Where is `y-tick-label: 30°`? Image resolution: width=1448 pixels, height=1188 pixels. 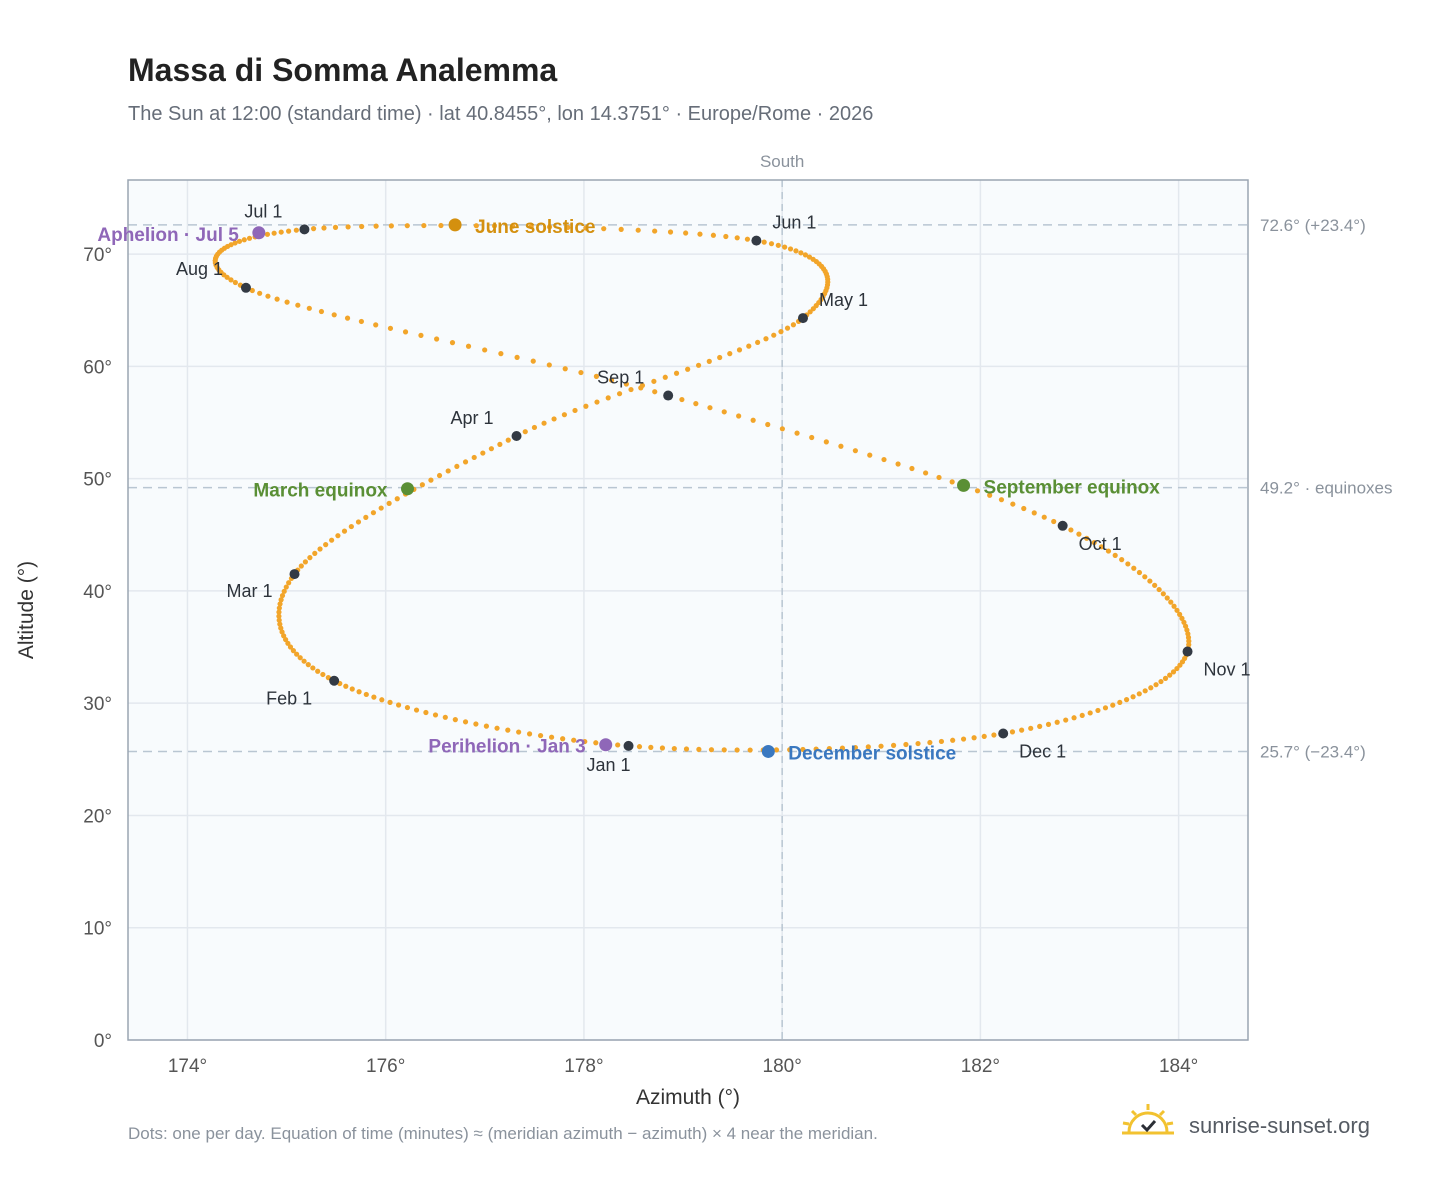 y-tick-label: 30° is located at coordinates (97, 704).